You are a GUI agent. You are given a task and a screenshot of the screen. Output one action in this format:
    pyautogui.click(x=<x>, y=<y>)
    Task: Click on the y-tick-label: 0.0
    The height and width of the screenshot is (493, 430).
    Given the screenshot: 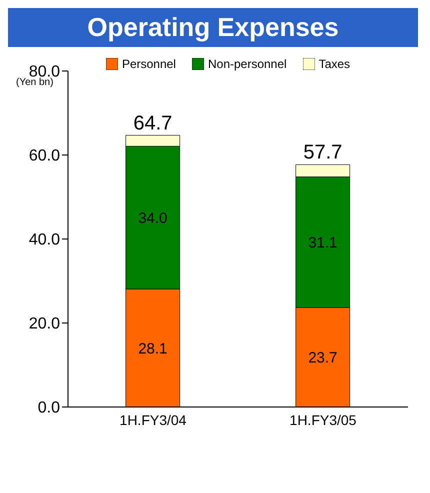 What is the action you would take?
    pyautogui.click(x=49, y=408)
    